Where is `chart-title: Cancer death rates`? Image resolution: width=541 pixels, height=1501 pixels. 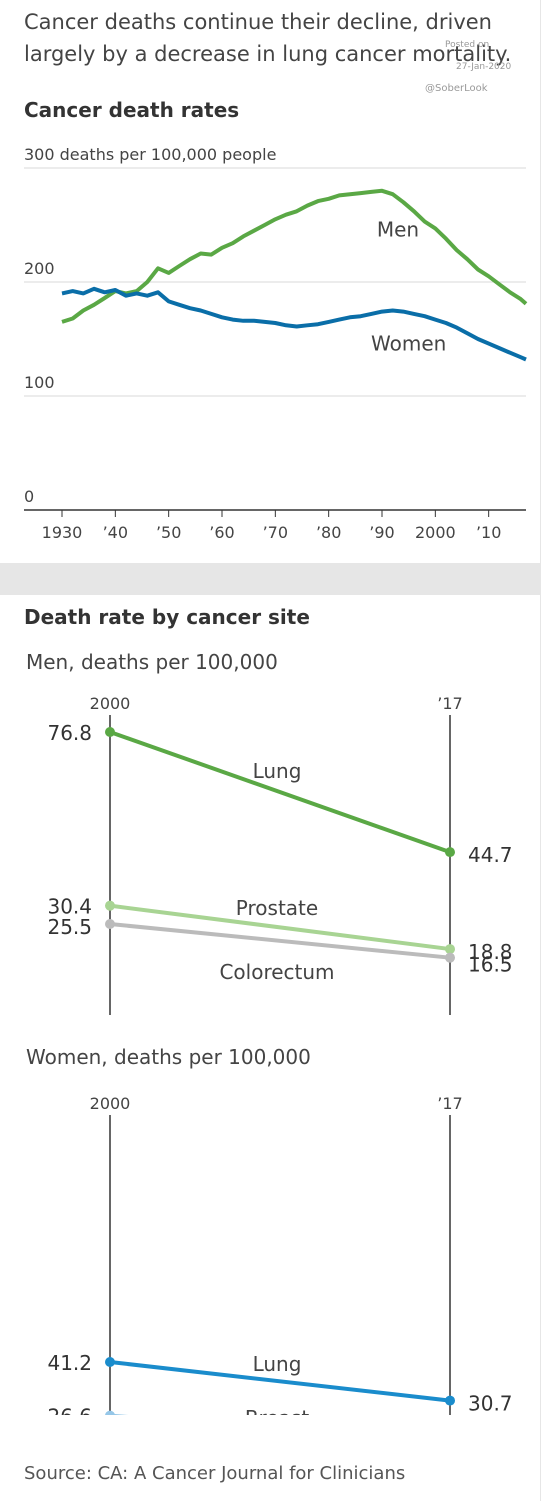
chart-title: Cancer death rates is located at coordinates (132, 110).